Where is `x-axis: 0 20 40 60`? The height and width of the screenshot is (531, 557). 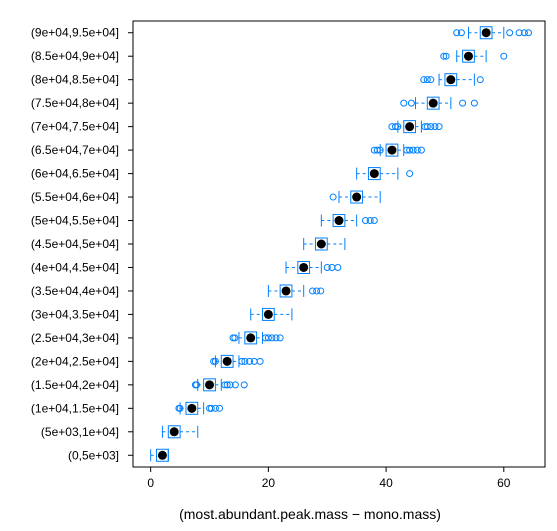 x-axis: 0 20 40 60 is located at coordinates (329, 478).